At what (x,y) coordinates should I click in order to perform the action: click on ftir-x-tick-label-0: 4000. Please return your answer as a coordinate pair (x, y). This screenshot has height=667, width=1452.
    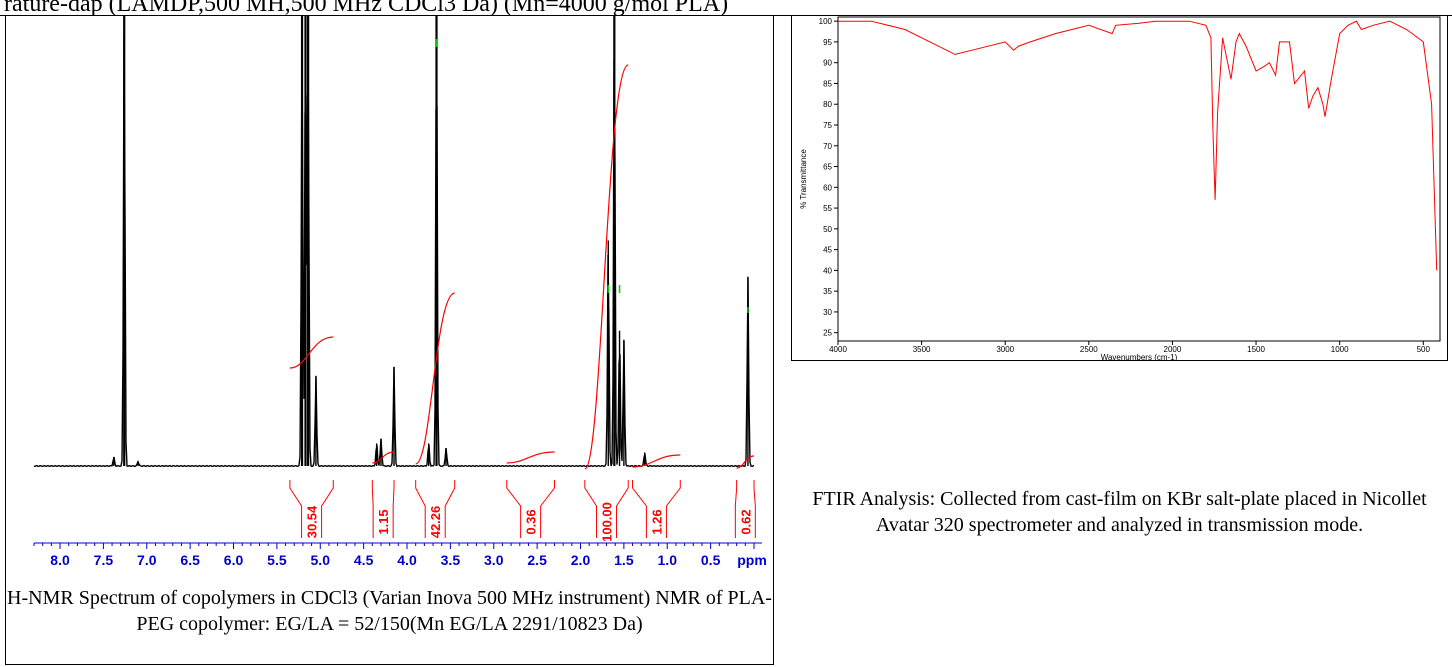
    Looking at the image, I should click on (838, 349).